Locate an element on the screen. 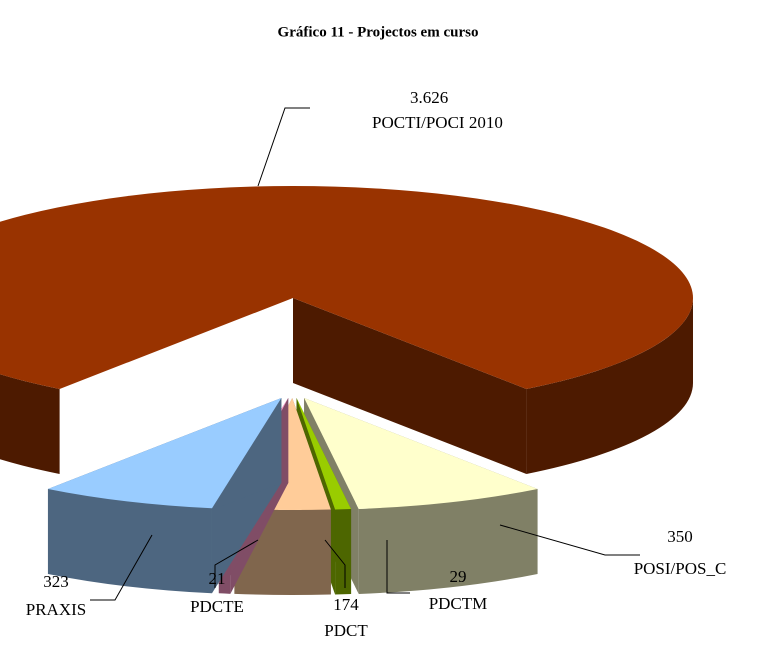 The width and height of the screenshot is (757, 645). slice-wall is located at coordinates (410, 386).